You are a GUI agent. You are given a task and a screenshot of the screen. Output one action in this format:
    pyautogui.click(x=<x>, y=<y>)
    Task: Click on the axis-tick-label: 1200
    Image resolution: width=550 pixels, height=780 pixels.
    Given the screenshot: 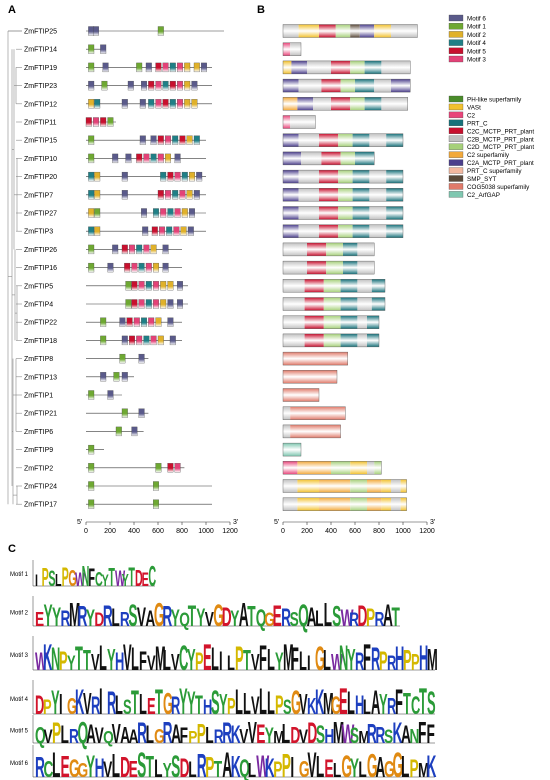 What is the action you would take?
    pyautogui.click(x=427, y=531)
    